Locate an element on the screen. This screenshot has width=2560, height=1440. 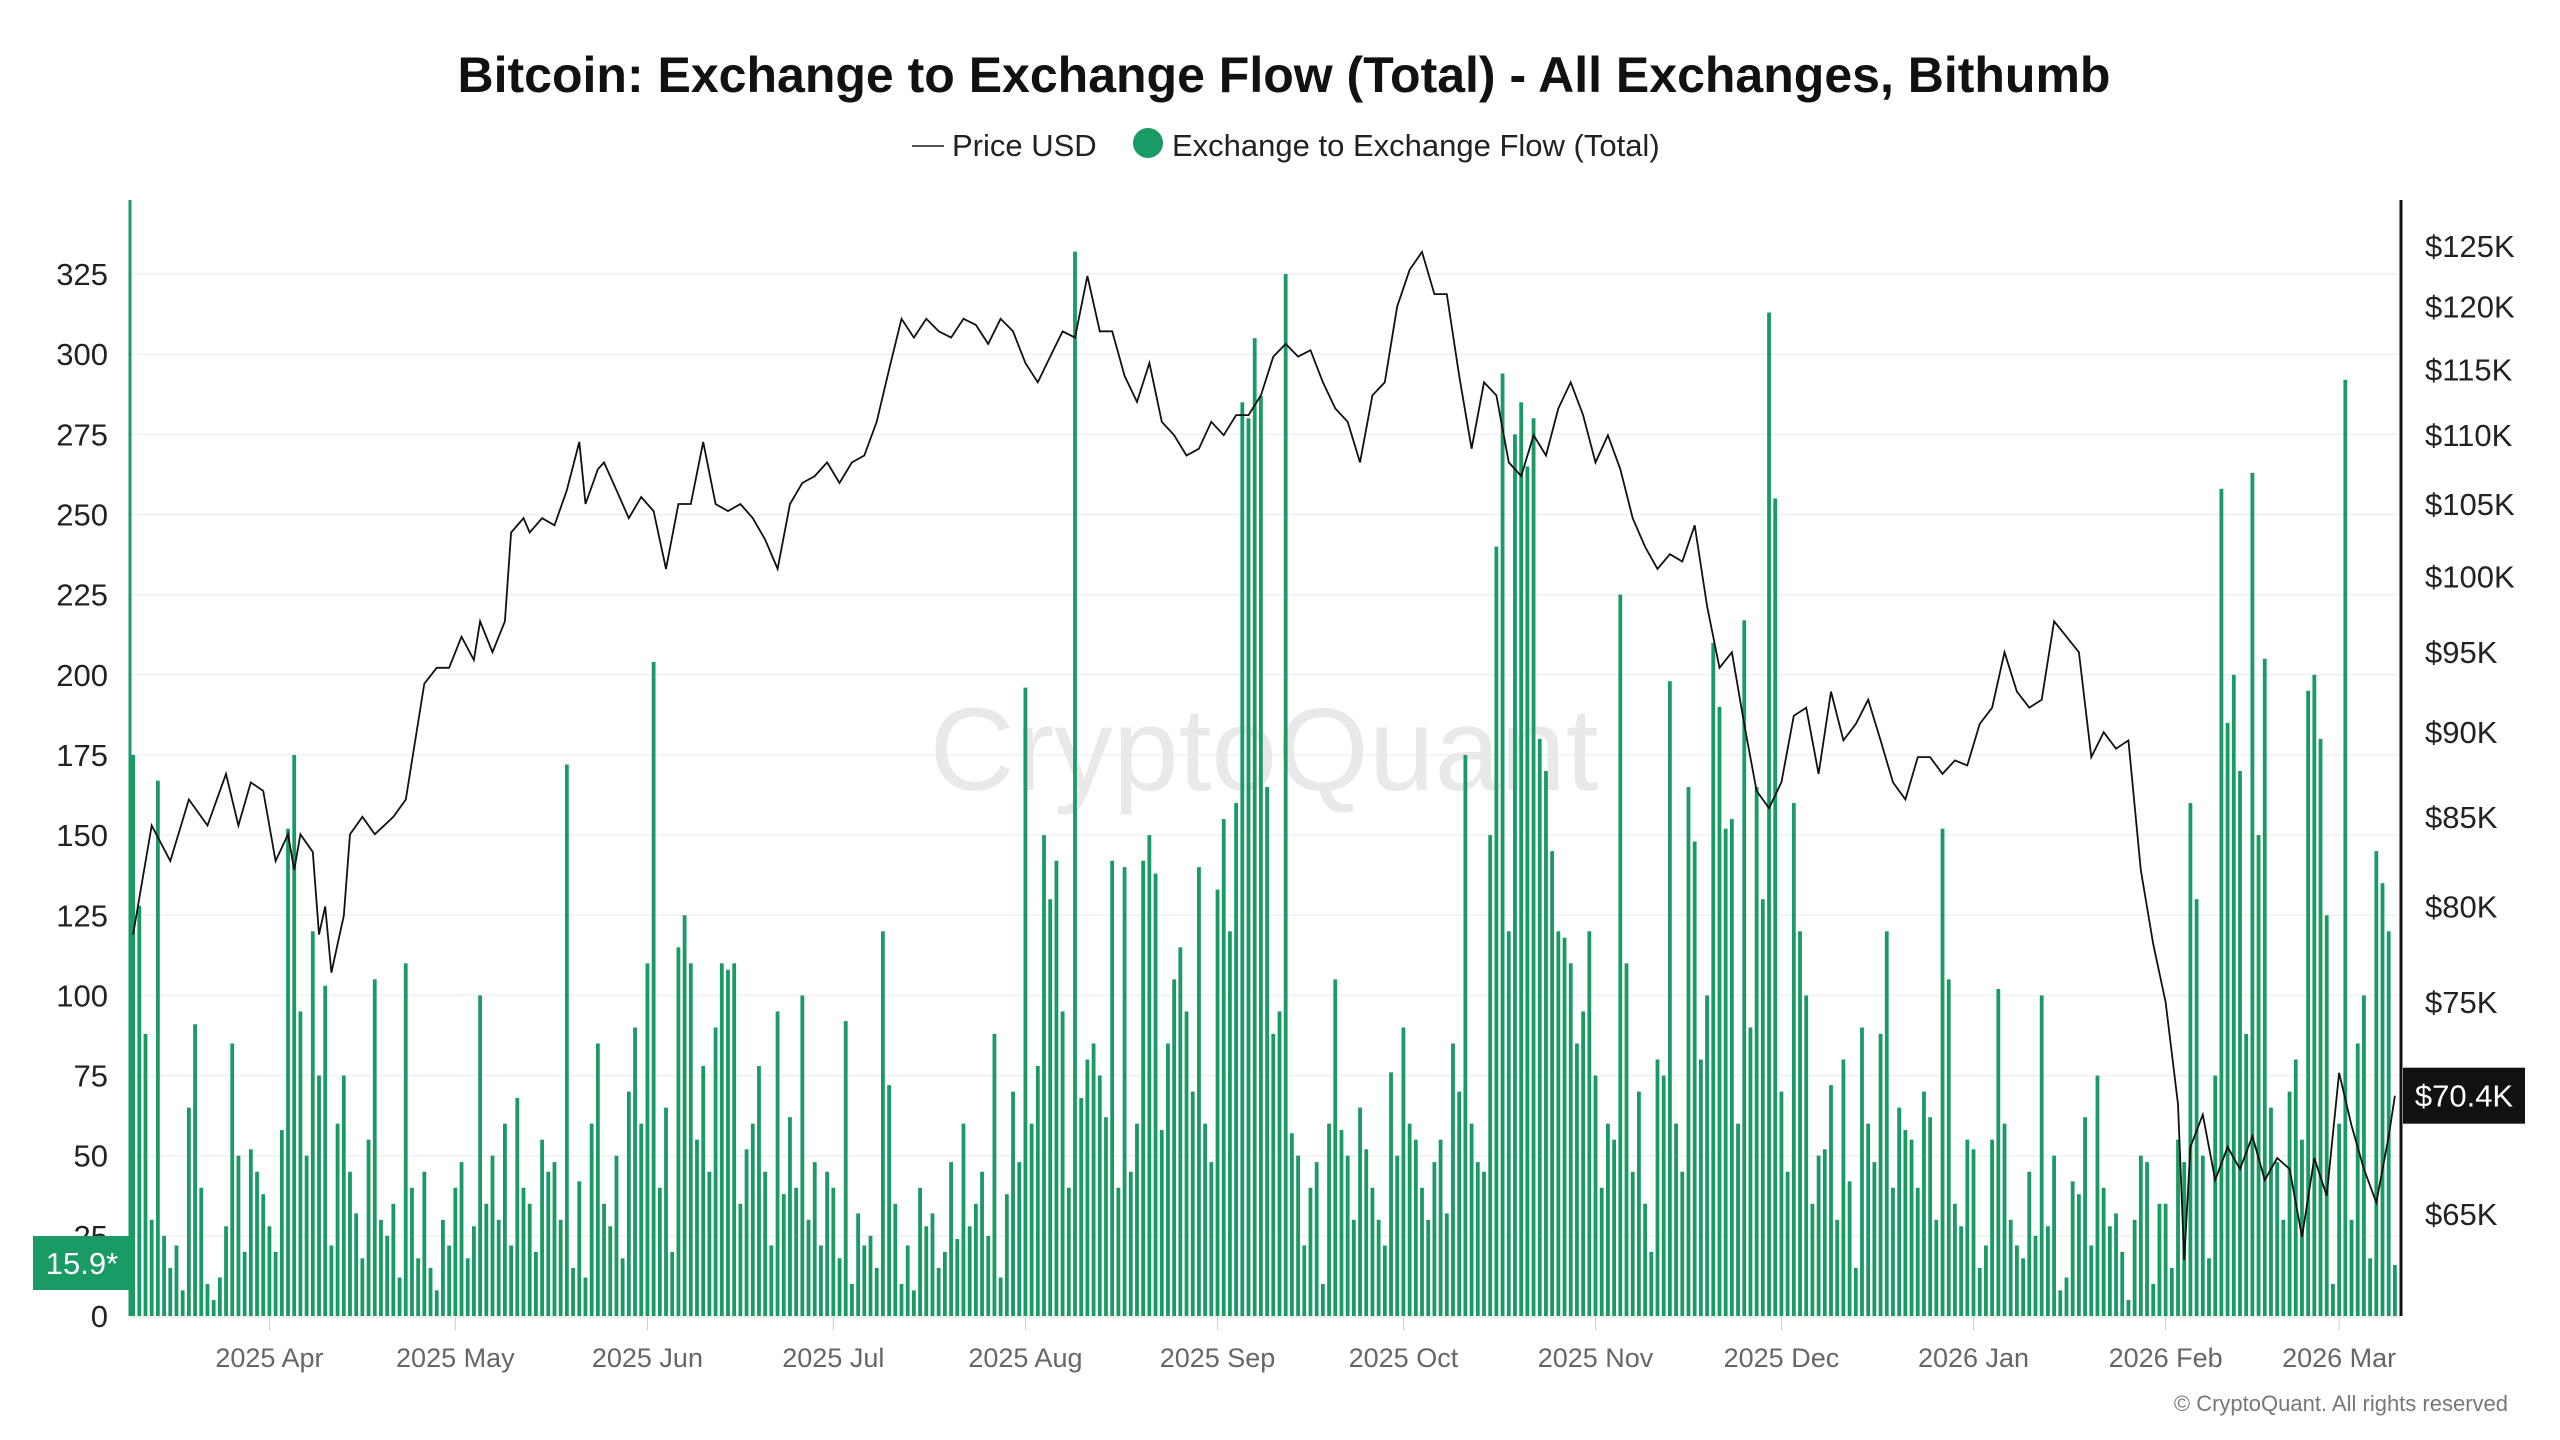
left-tick-label: 100 is located at coordinates (82, 995).